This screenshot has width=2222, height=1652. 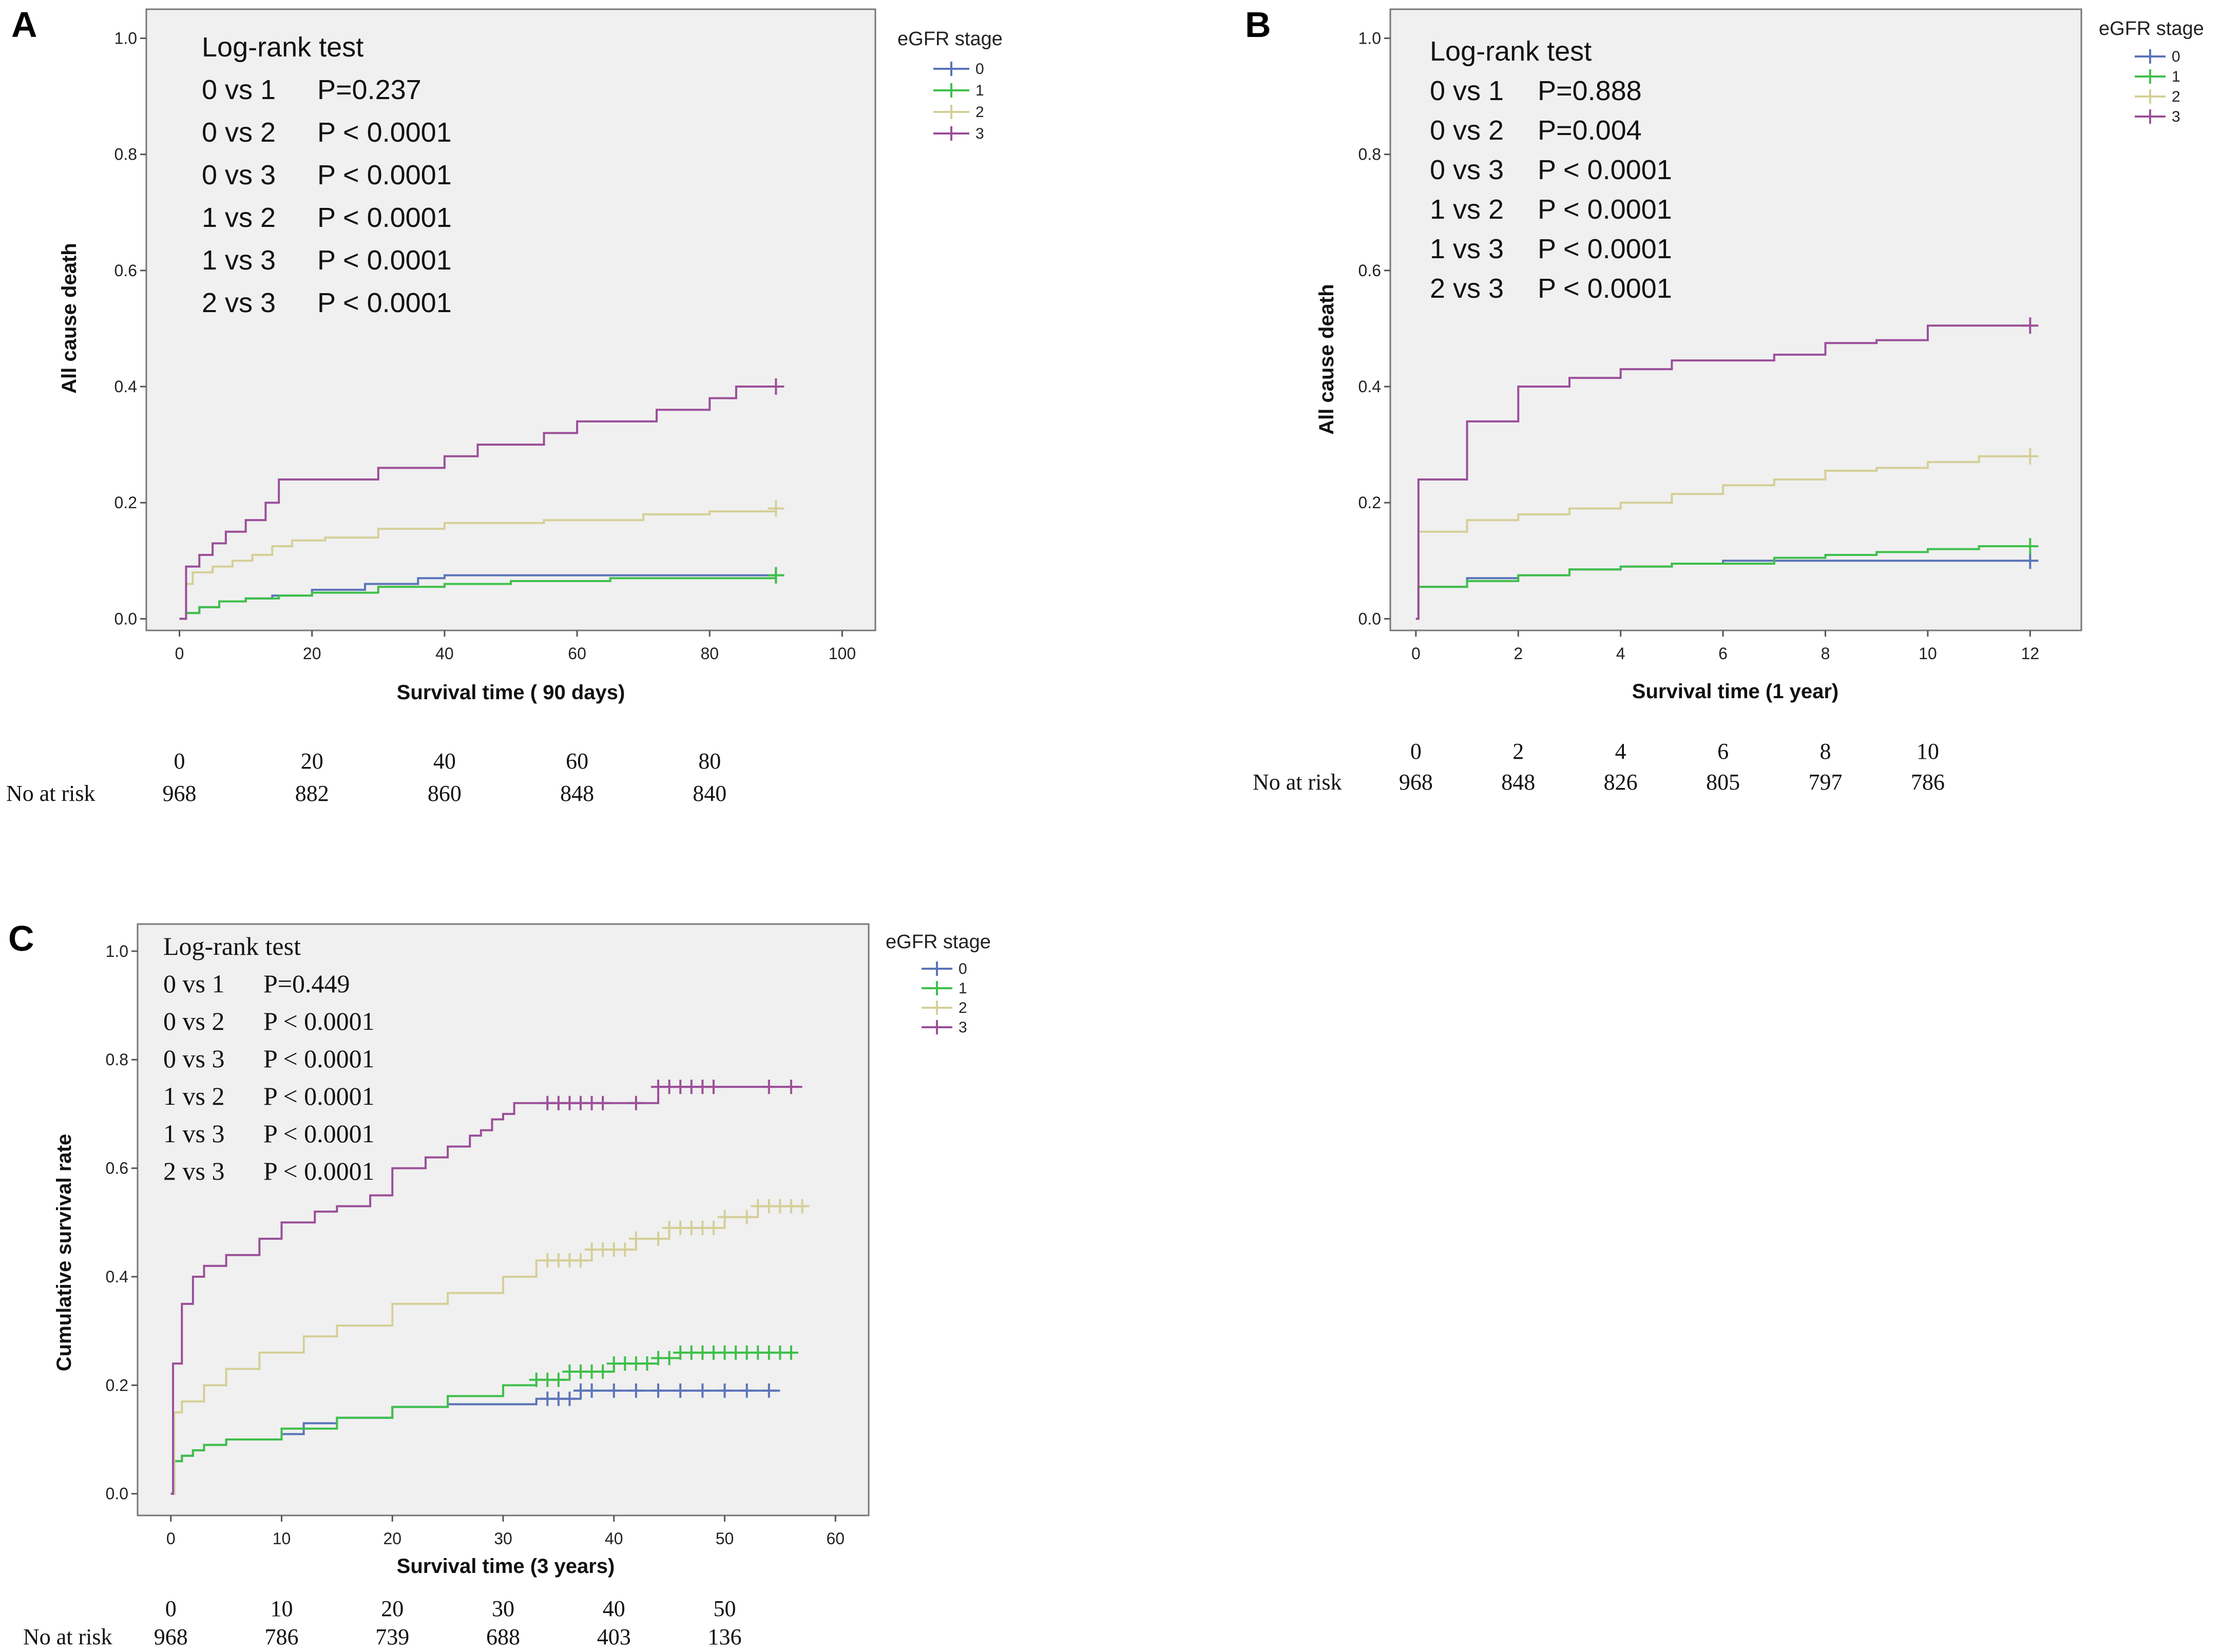 What do you see at coordinates (1723, 782) in the screenshot?
I see `risk-count: 805` at bounding box center [1723, 782].